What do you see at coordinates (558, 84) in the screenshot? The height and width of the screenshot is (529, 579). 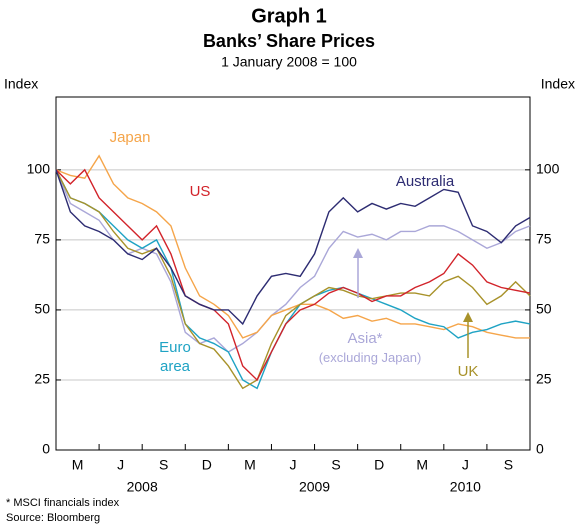 I see `y2-axis-label: Index` at bounding box center [558, 84].